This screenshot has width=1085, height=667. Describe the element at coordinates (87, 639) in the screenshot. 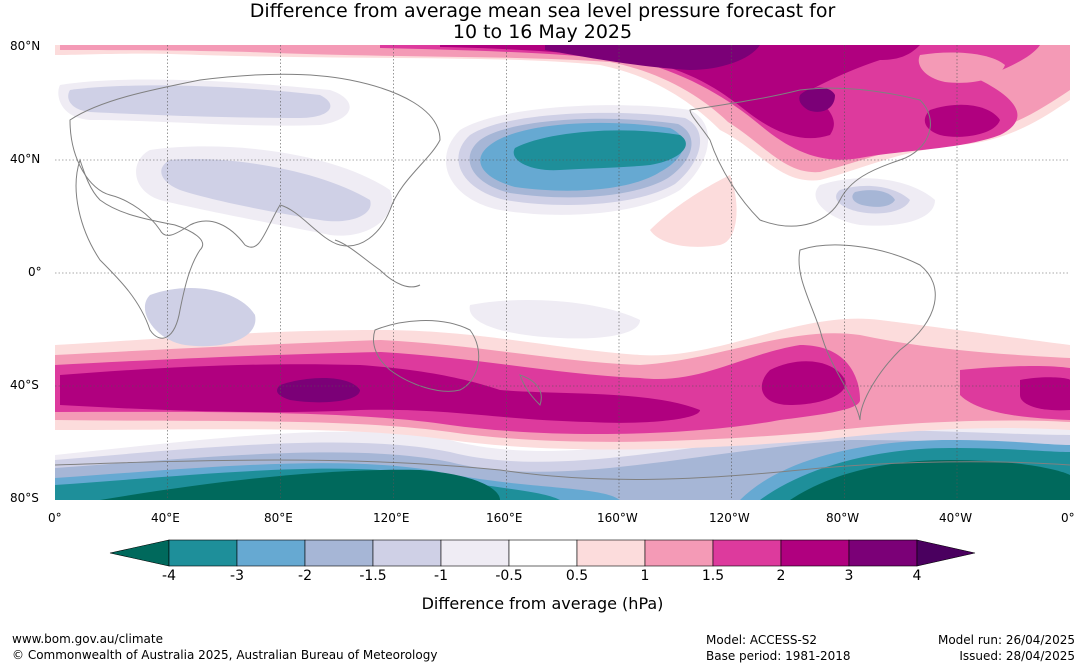

I see `footer-url: www.bom.gov.au/climate` at that location.